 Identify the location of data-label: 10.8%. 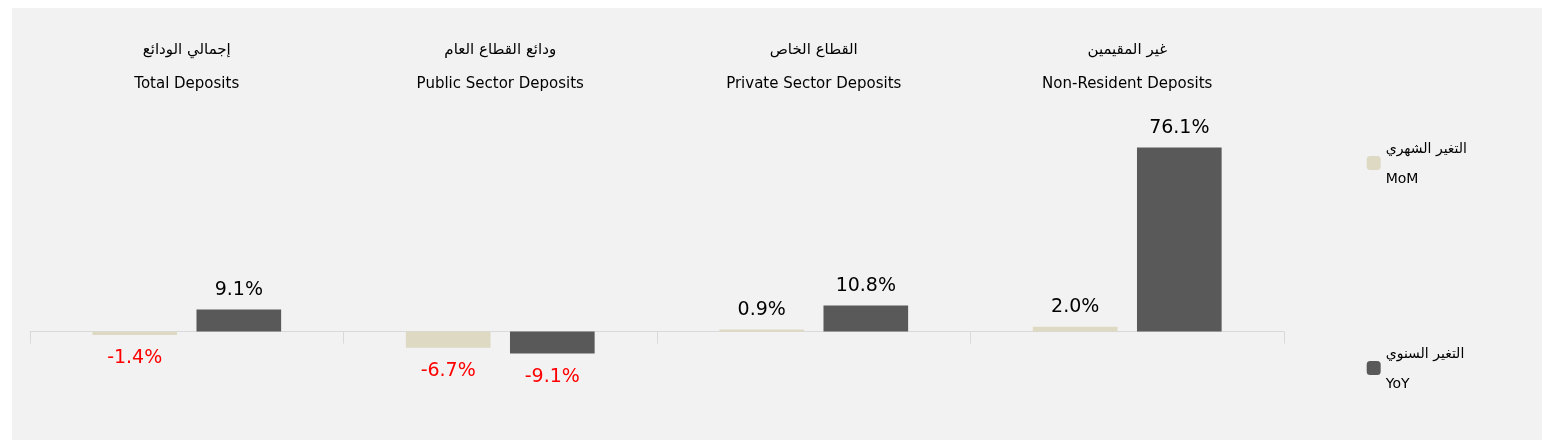
(865, 283).